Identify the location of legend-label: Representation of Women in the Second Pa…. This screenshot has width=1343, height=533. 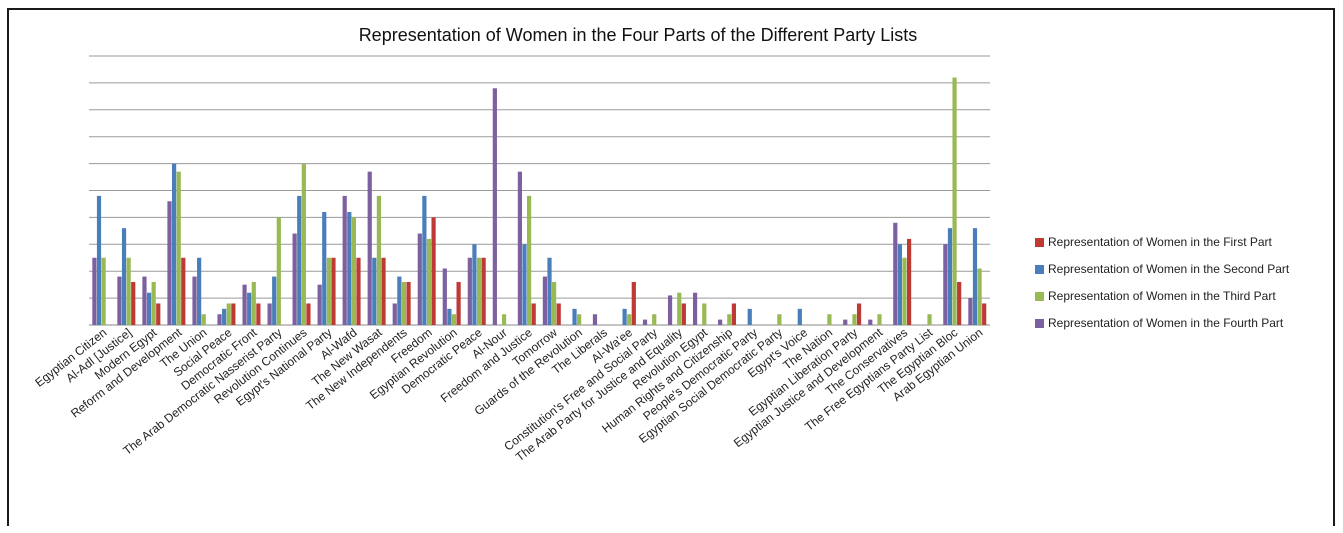
(1169, 269).